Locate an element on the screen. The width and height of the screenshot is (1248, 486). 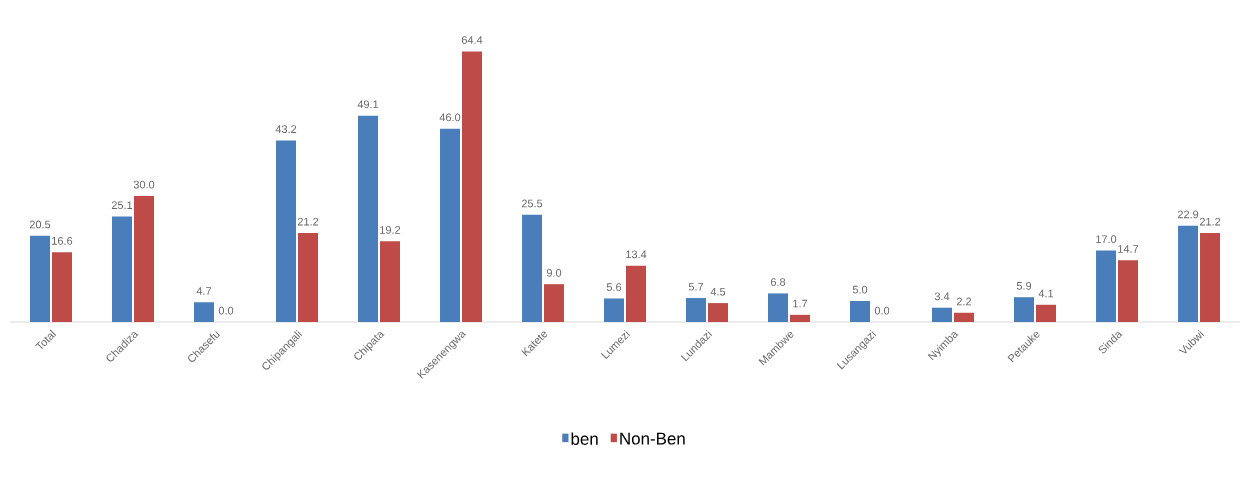
legend-label: Non-Ben is located at coordinates (652, 438).